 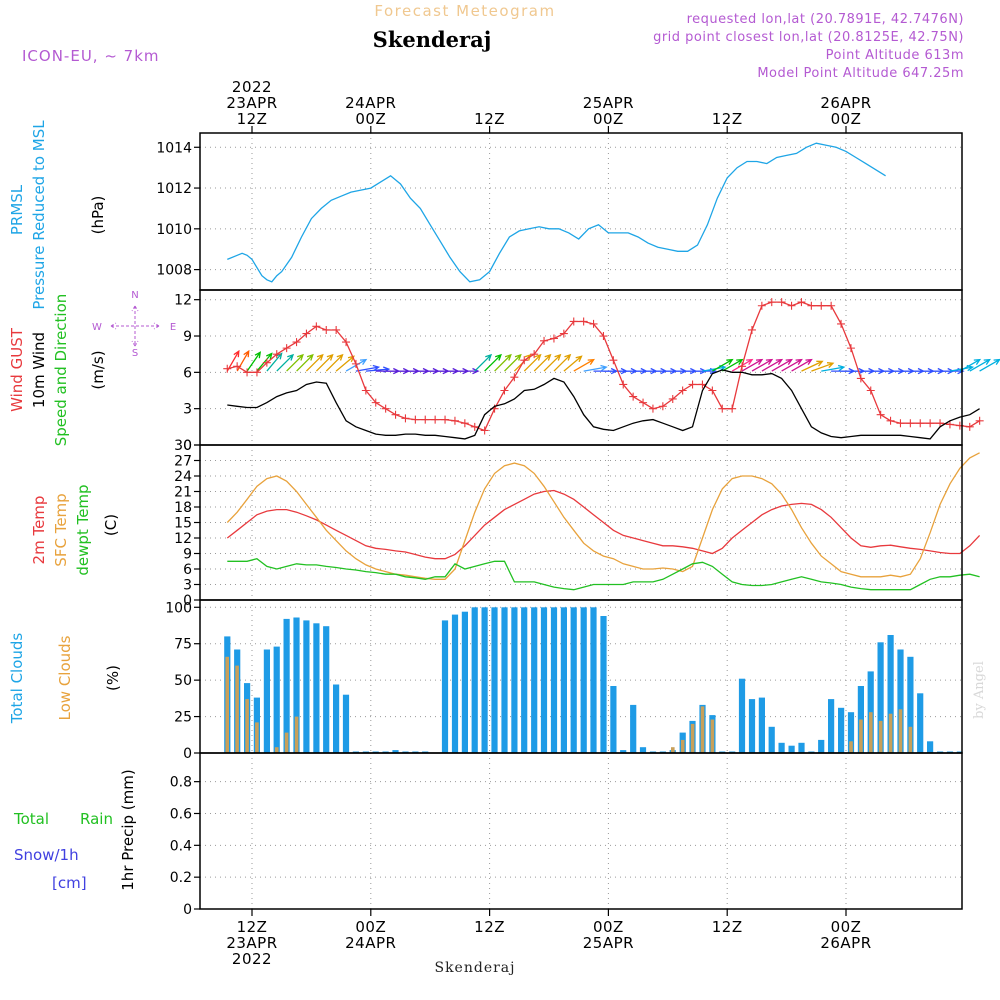 What do you see at coordinates (113, 678) in the screenshot?
I see `ylabel-unit-pct: (%)` at bounding box center [113, 678].